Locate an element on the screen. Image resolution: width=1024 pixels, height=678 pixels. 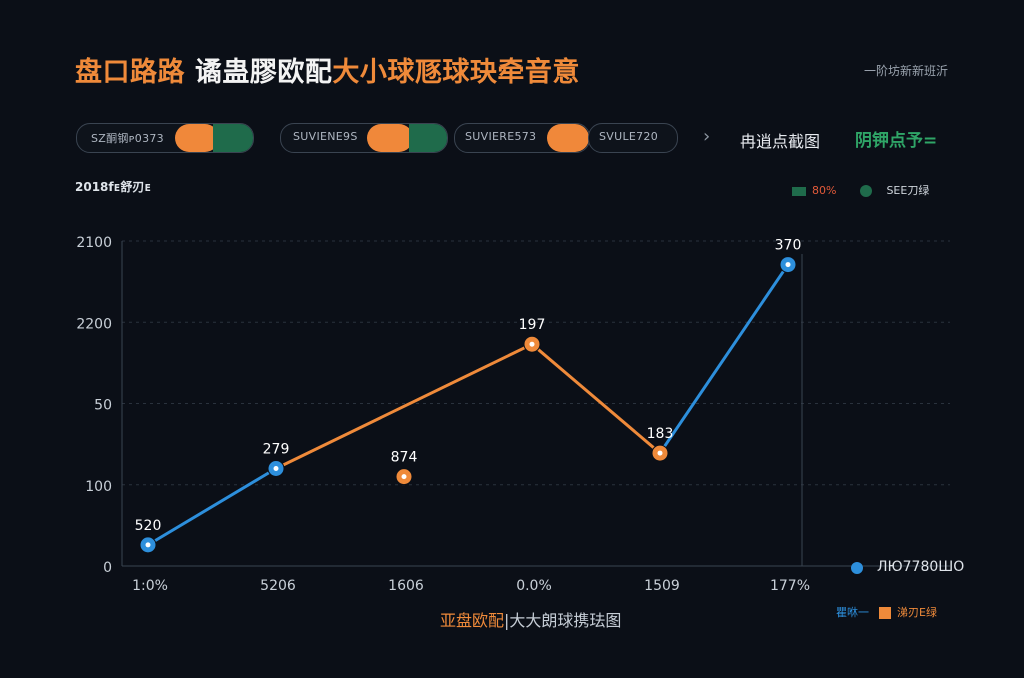
filter-pill-4-text: SVULE720 is located at coordinates (629, 136).